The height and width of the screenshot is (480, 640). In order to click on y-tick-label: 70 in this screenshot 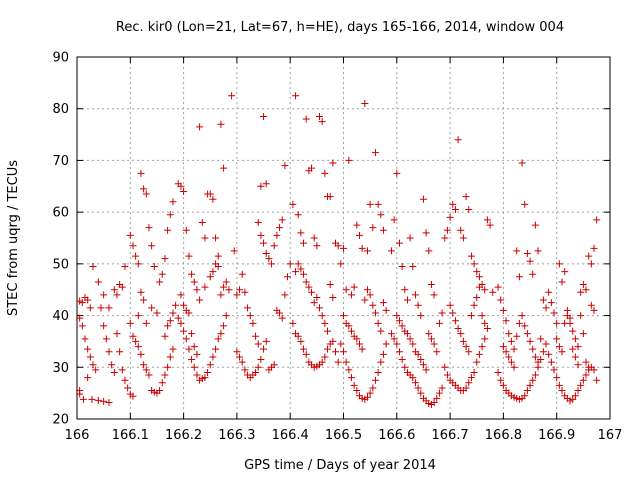, I will do `click(60, 161)`.